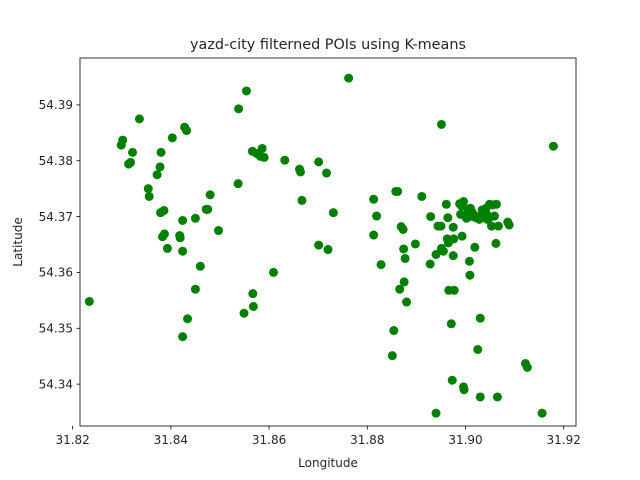 The width and height of the screenshot is (640, 480). Describe the element at coordinates (18, 241) in the screenshot. I see `y-axis-label: Latitude` at that location.